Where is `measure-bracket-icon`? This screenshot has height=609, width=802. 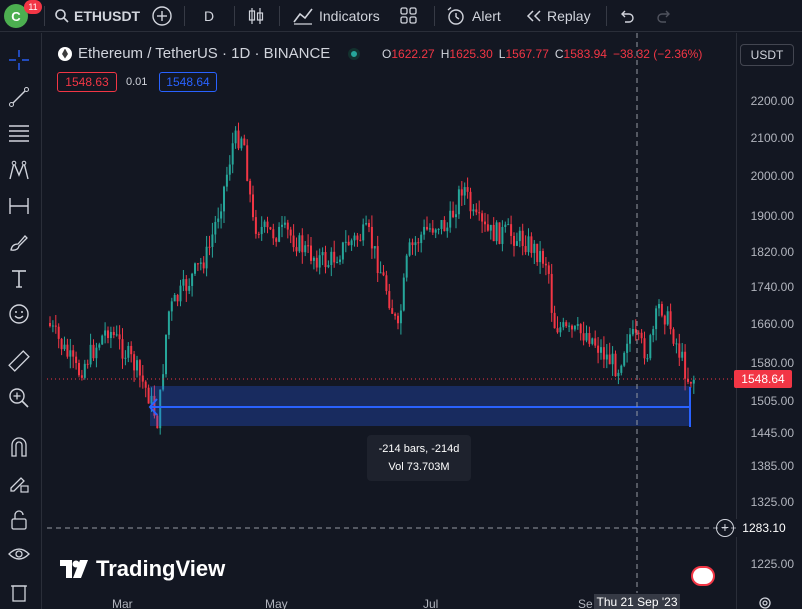
measure-bracket-icon is located at coordinates (19, 206).